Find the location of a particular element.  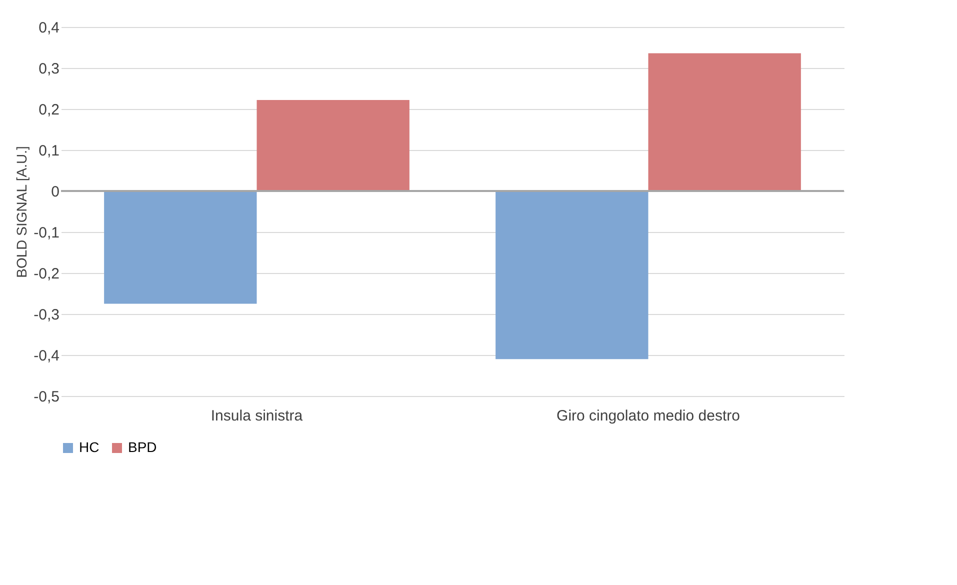

x-tick-label: Insula sinistra is located at coordinates (257, 416).